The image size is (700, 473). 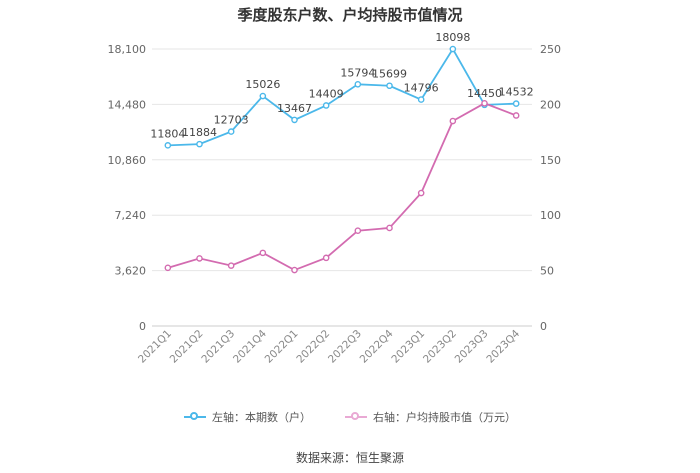 I want to click on data-label: 11804, so click(x=167, y=133).